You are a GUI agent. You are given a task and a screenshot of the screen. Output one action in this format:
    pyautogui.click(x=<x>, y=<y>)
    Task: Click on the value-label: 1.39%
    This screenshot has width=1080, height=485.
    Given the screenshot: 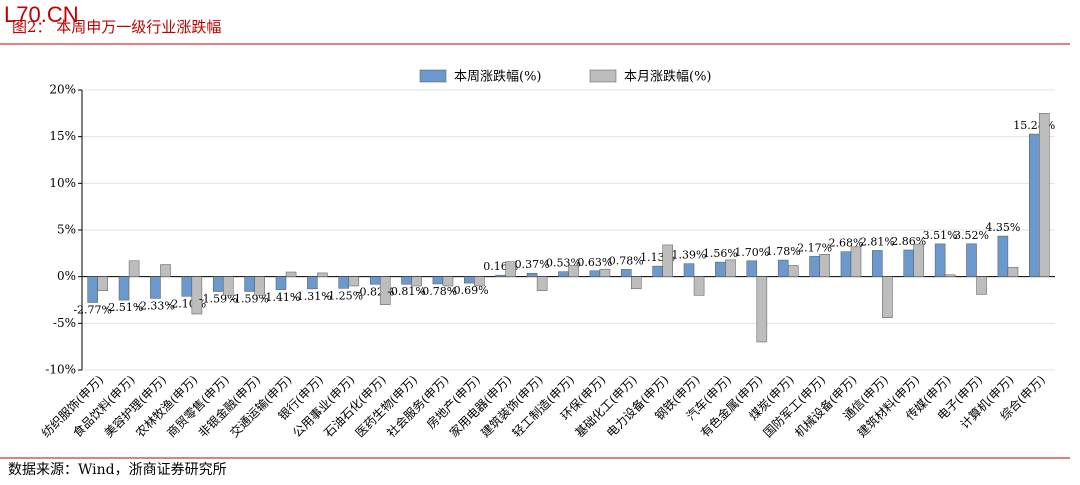 What is the action you would take?
    pyautogui.click(x=689, y=255)
    